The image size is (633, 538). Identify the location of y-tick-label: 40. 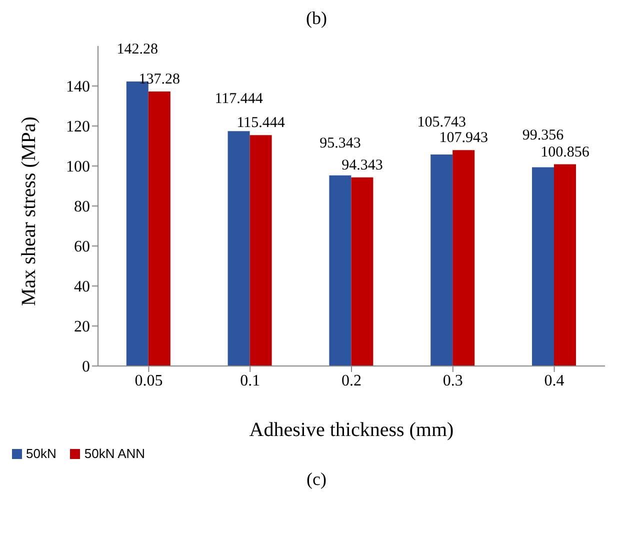
(82, 287).